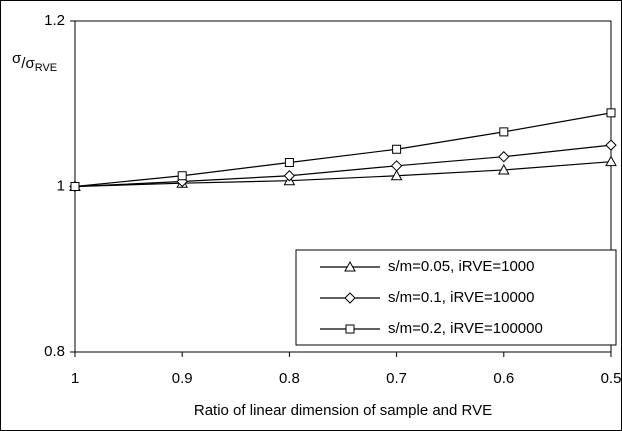 This screenshot has width=622, height=431. Describe the element at coordinates (75, 378) in the screenshot. I see `x-tick-label: 1` at that location.